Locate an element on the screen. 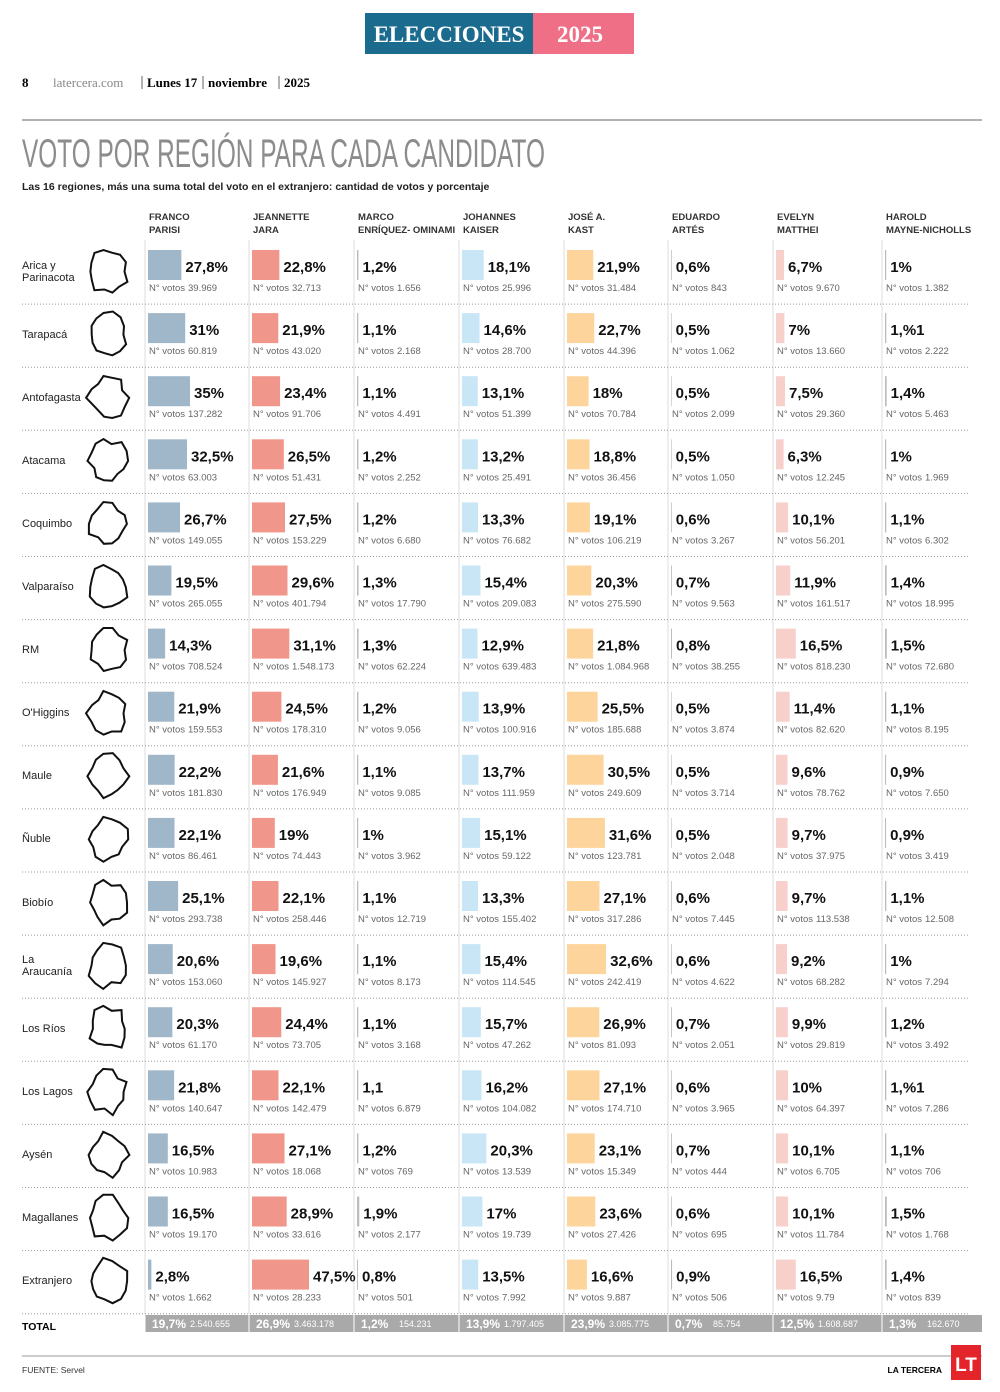  vote-count: N° votos 1.969 is located at coordinates (917, 477).